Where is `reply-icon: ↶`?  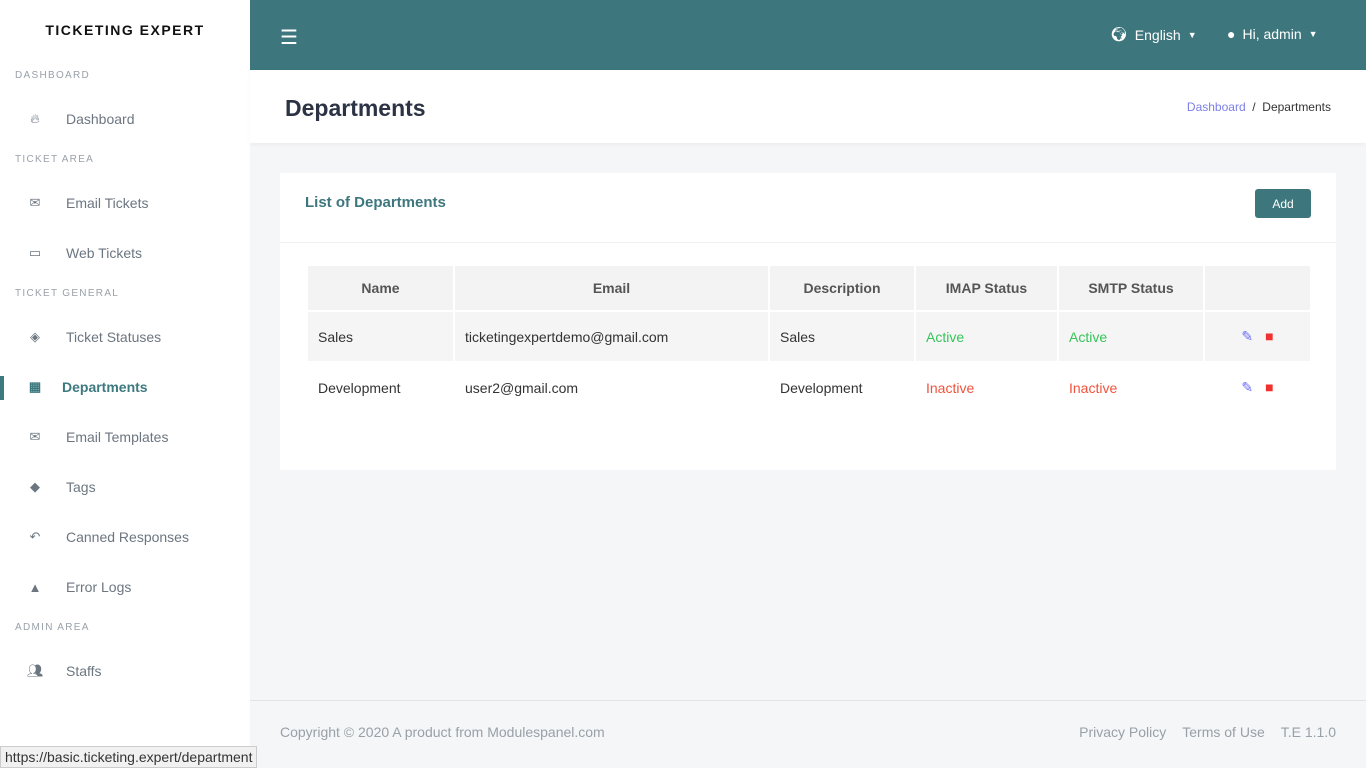
reply-icon: ↶ is located at coordinates (35, 536).